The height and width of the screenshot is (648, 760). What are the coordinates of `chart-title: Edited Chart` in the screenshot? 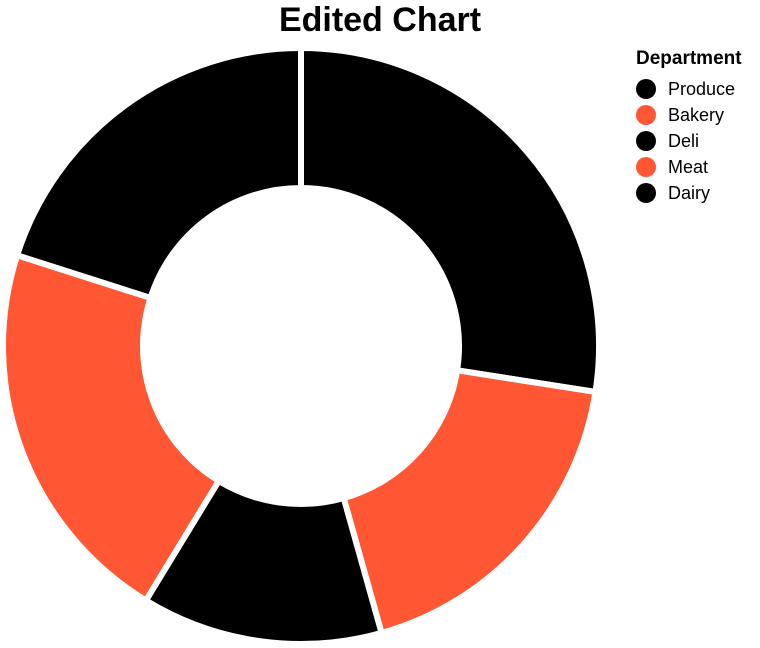 It's located at (380, 20).